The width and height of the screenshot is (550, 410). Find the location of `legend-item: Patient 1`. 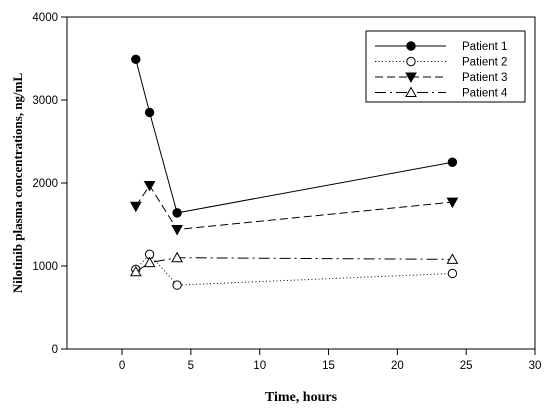

legend-item: Patient 1 is located at coordinates (441, 47).